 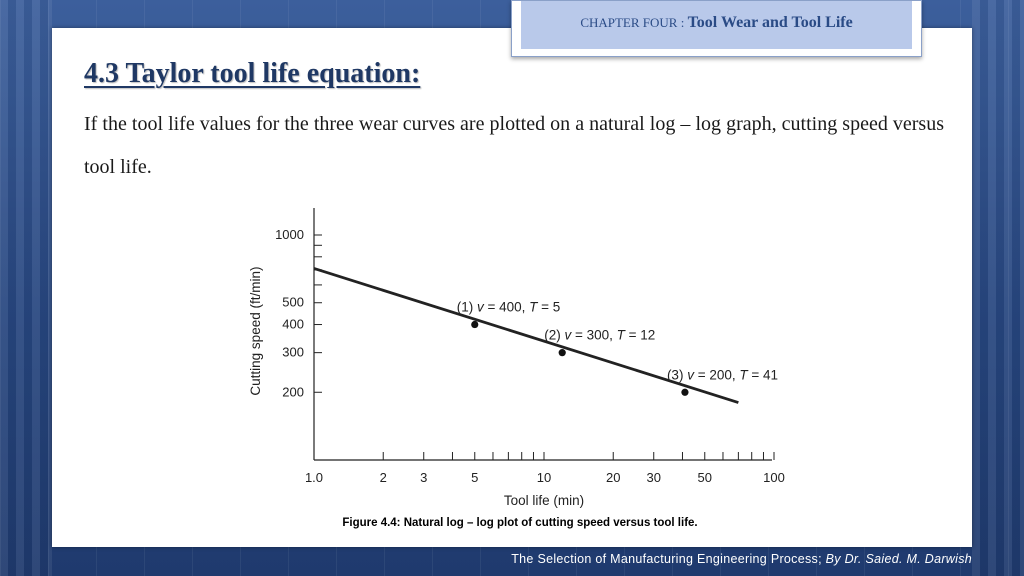 I want to click on x-tick-label: 20, so click(x=613, y=477).